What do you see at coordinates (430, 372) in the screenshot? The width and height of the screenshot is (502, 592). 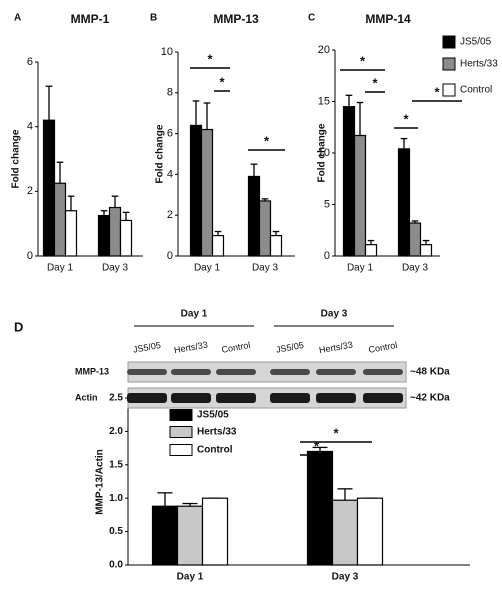 I see `band-size: ~48 KDa` at bounding box center [430, 372].